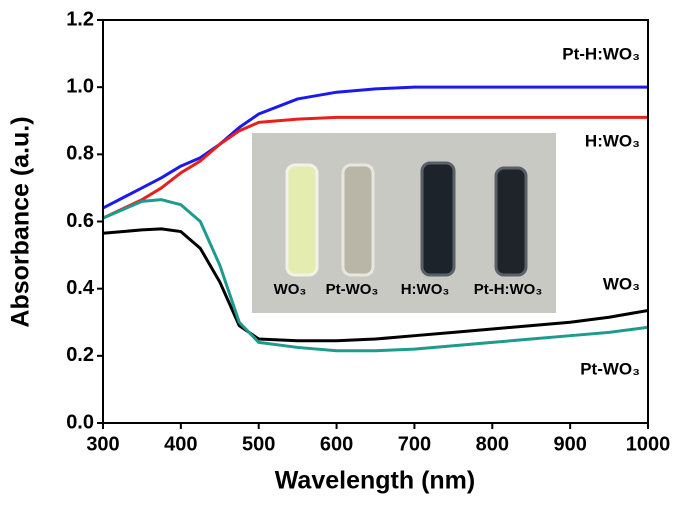 The width and height of the screenshot is (685, 507). Describe the element at coordinates (414, 444) in the screenshot. I see `x-tick-label: 700` at that location.